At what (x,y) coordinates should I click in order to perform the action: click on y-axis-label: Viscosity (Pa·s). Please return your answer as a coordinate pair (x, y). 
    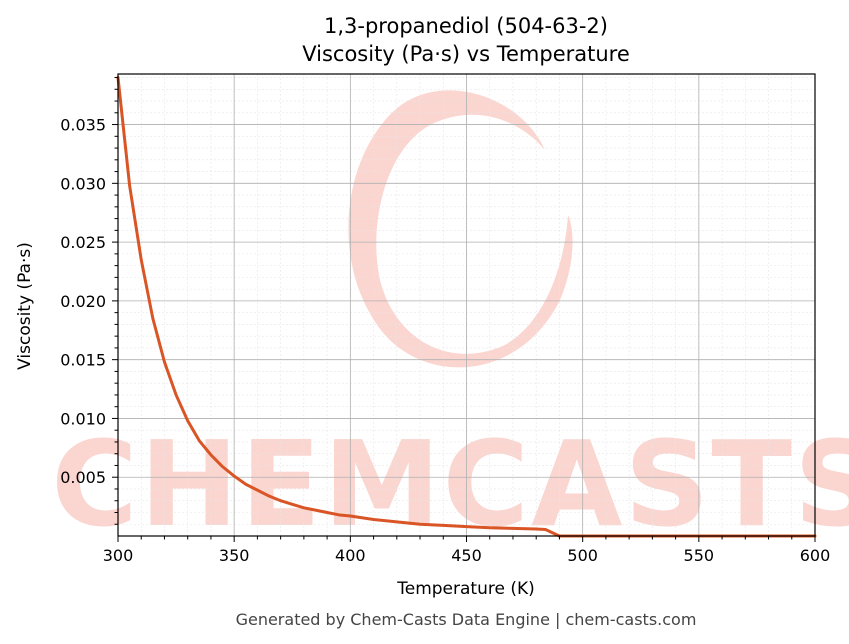
    Looking at the image, I should click on (25, 306).